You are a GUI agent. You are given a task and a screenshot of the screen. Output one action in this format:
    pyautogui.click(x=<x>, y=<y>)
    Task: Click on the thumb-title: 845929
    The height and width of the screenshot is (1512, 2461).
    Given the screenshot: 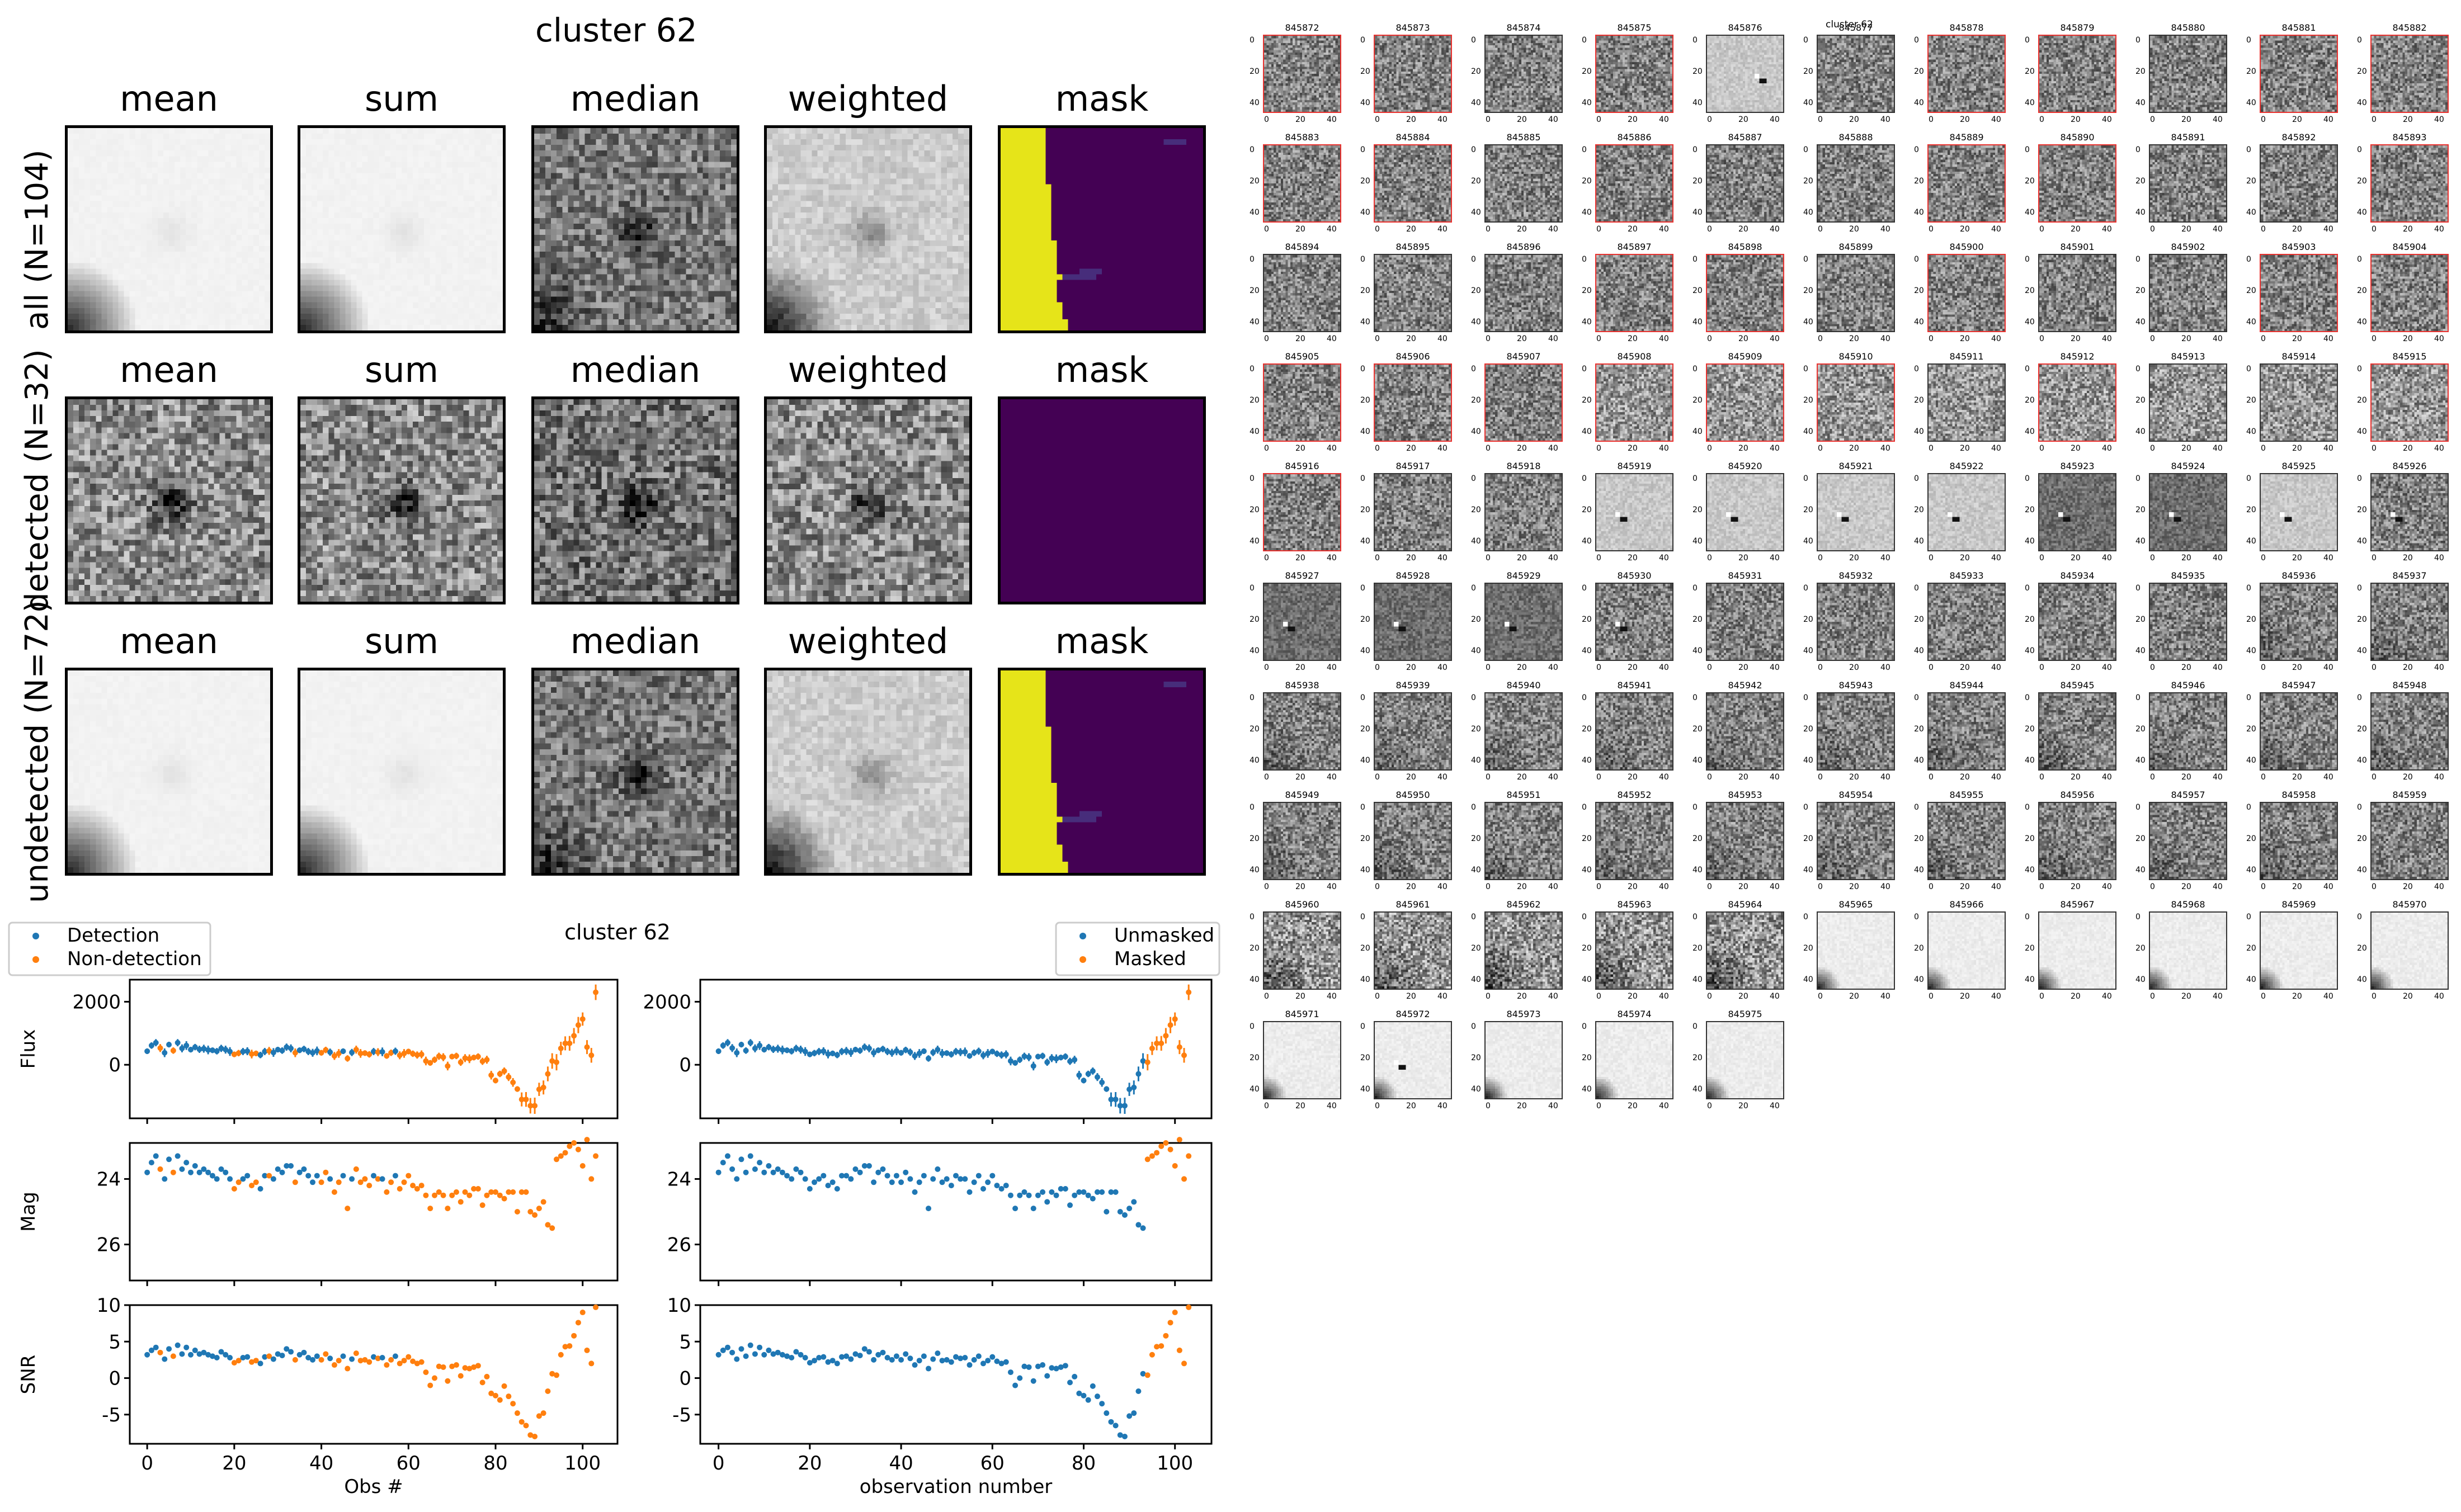 What is the action you would take?
    pyautogui.click(x=1523, y=575)
    